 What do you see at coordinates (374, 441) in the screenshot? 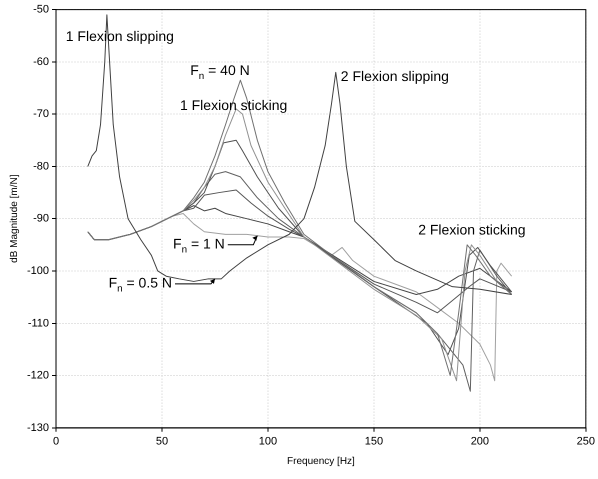
I see `x-tick-label: 150` at bounding box center [374, 441].